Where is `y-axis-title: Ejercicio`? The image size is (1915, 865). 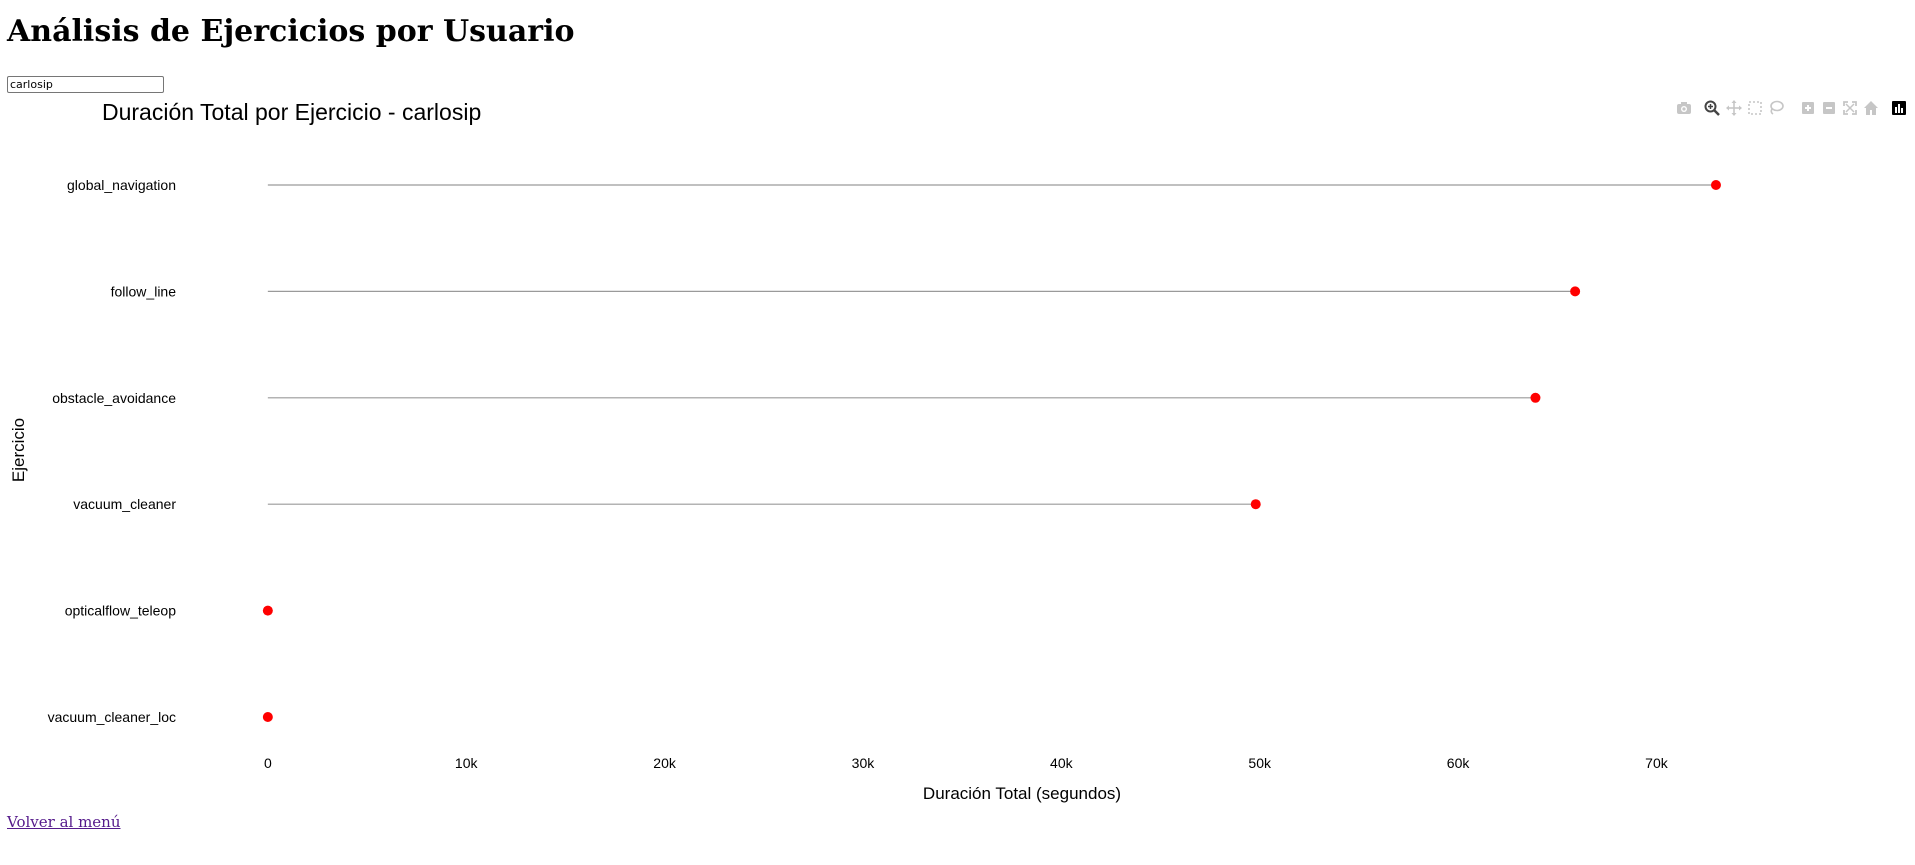
y-axis-title: Ejercicio is located at coordinates (18, 450).